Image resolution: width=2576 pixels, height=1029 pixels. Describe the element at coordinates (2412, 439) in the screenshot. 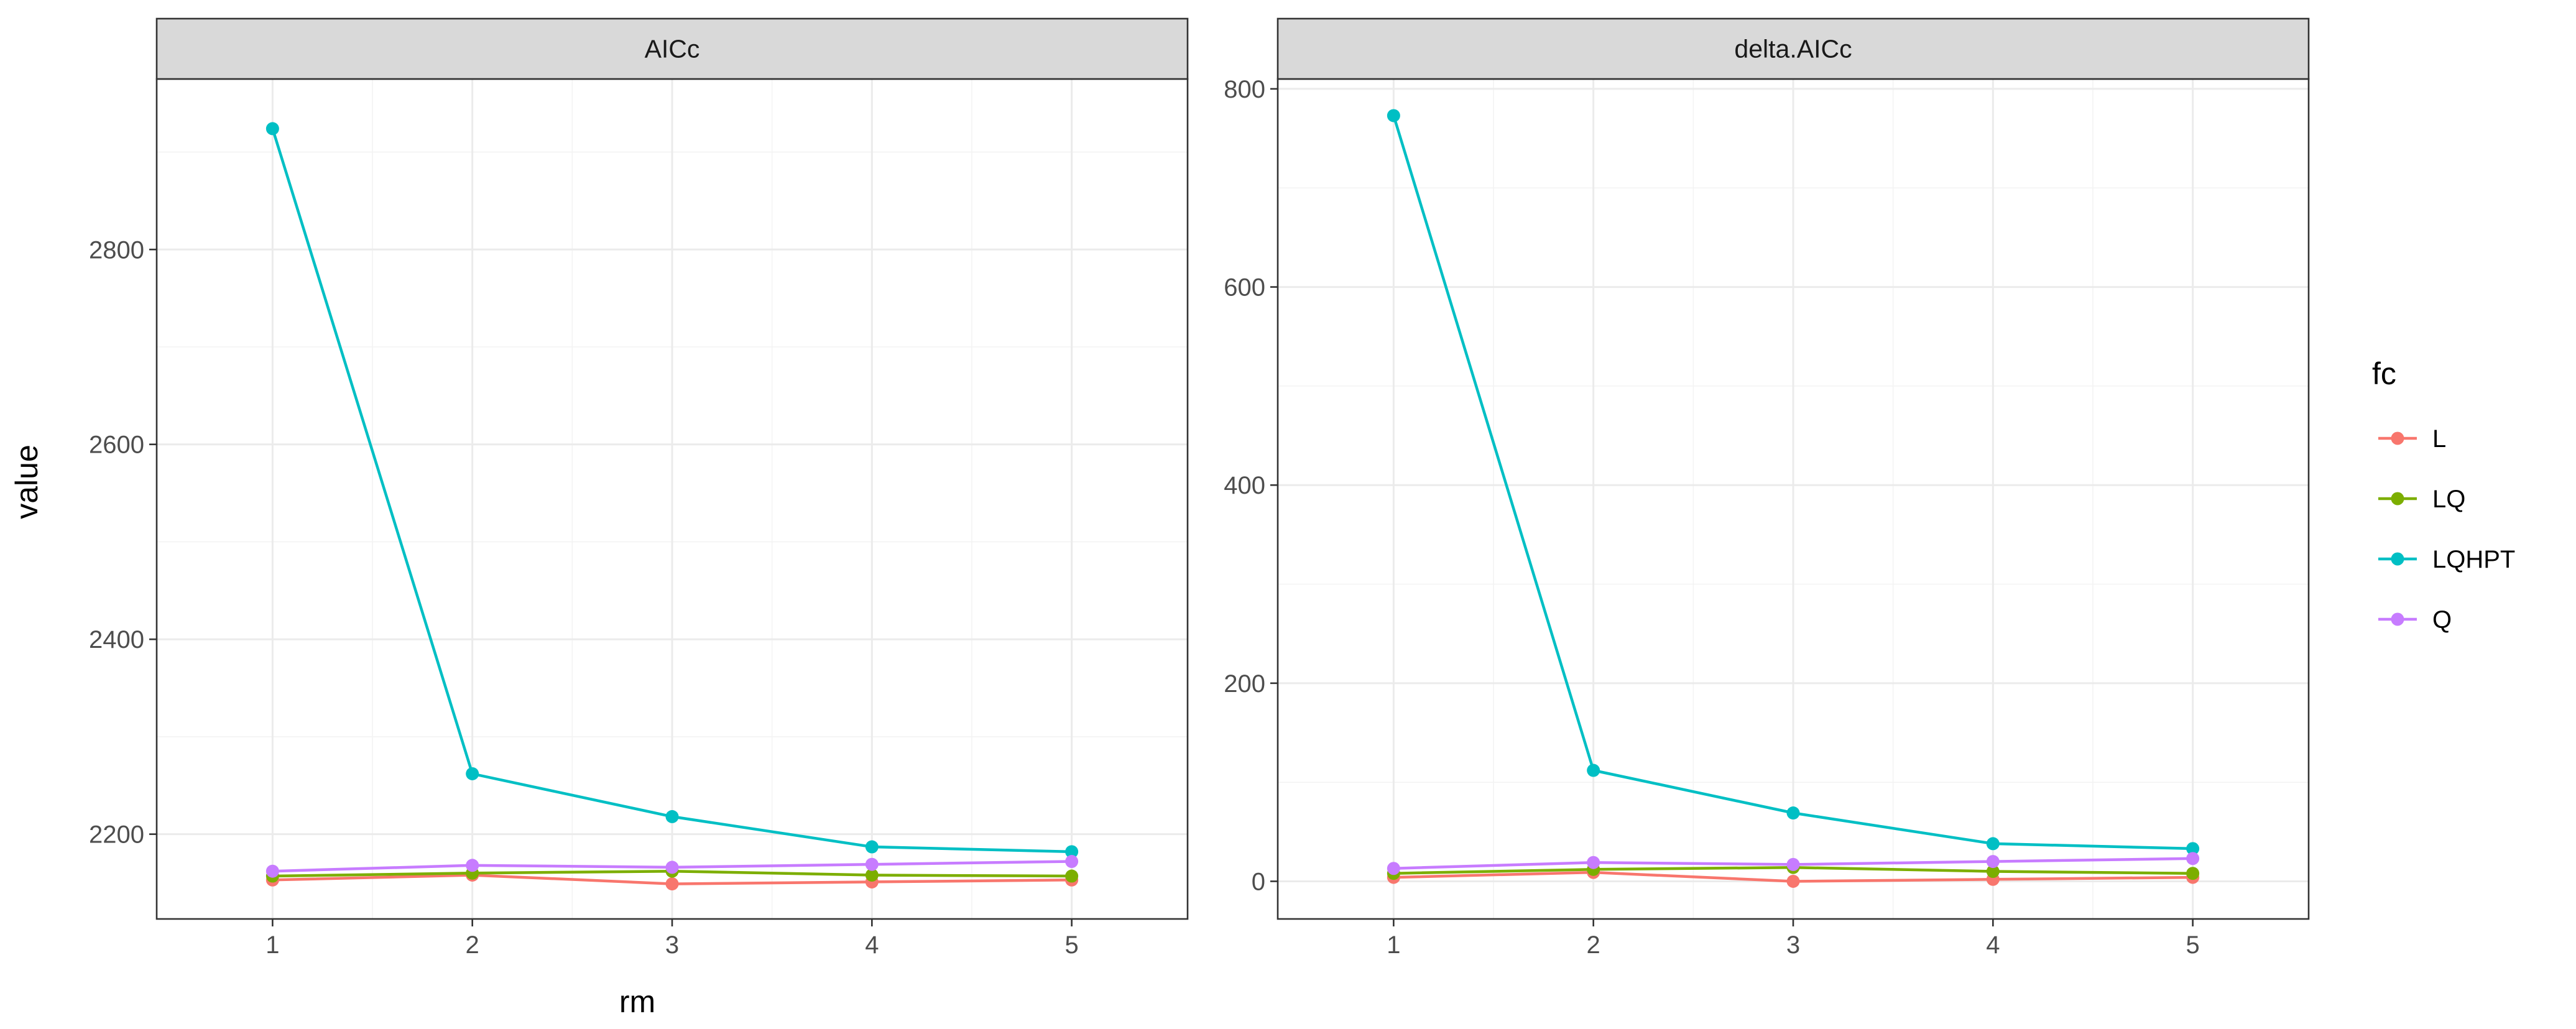

I see `legend-entry-l: L` at that location.